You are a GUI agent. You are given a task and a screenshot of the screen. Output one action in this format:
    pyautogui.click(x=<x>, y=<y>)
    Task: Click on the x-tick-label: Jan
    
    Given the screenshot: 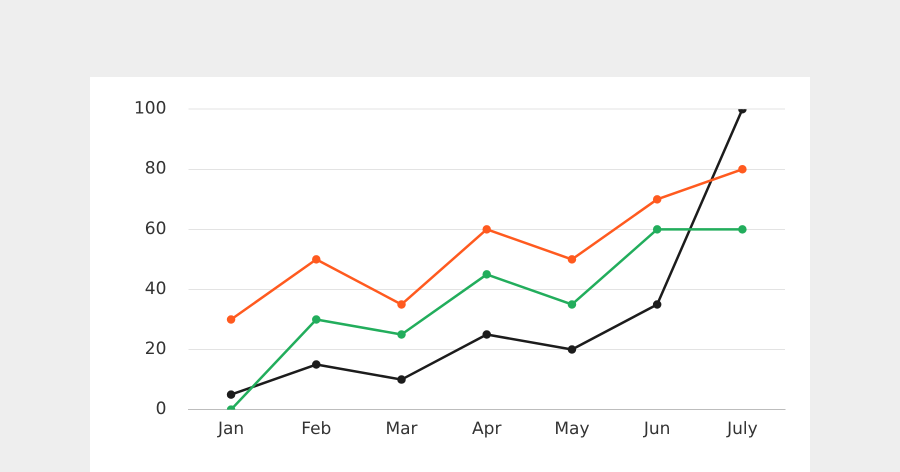 What is the action you would take?
    pyautogui.click(x=230, y=429)
    